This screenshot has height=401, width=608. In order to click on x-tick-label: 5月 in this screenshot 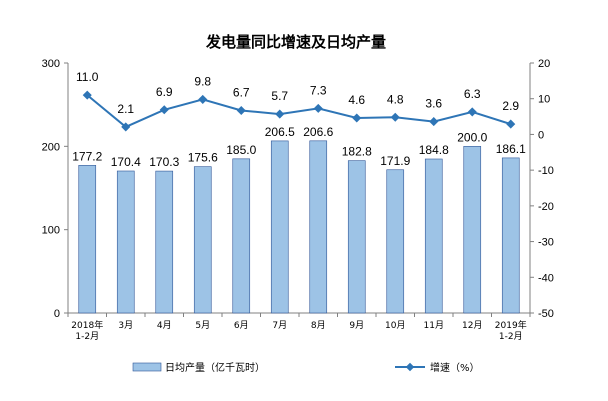, I will do `click(202, 325)`.